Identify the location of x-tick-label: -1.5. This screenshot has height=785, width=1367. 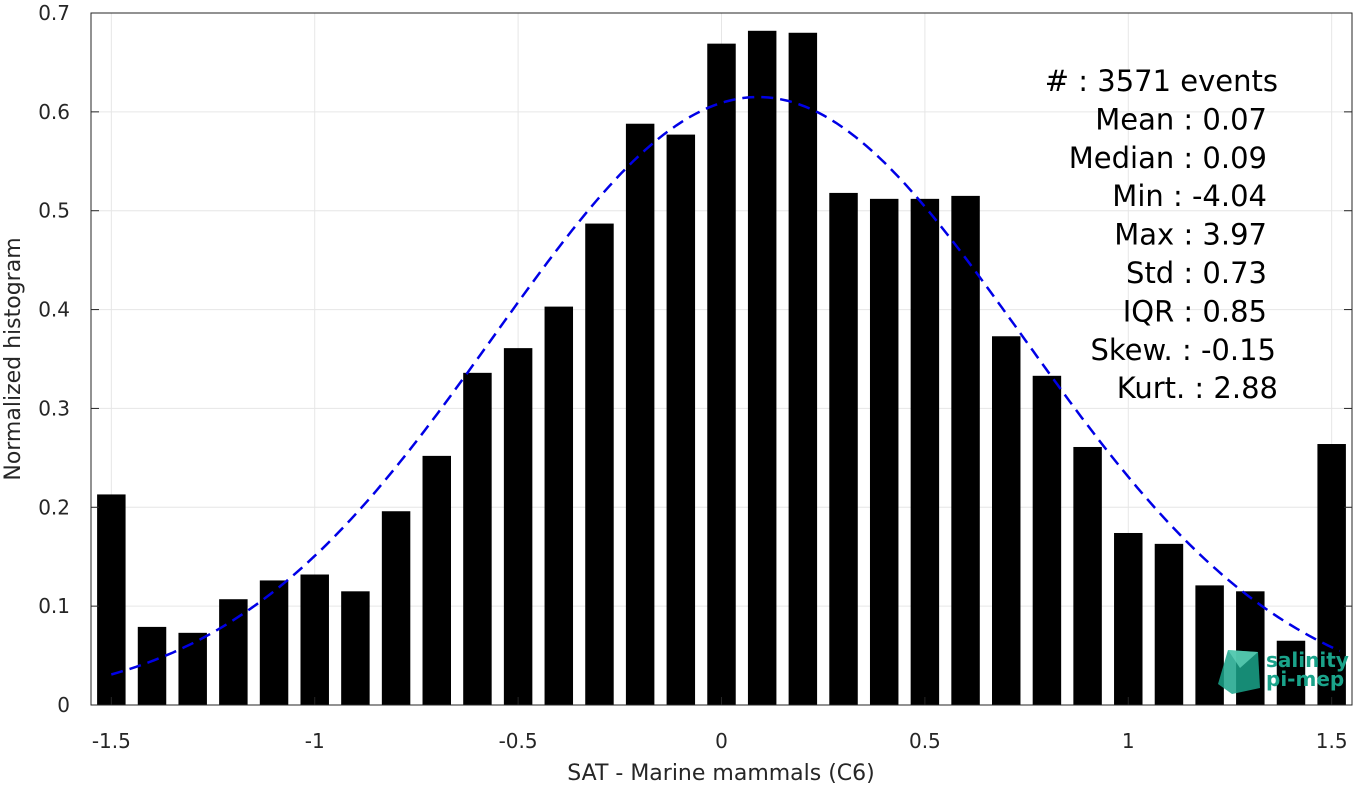
(111, 741).